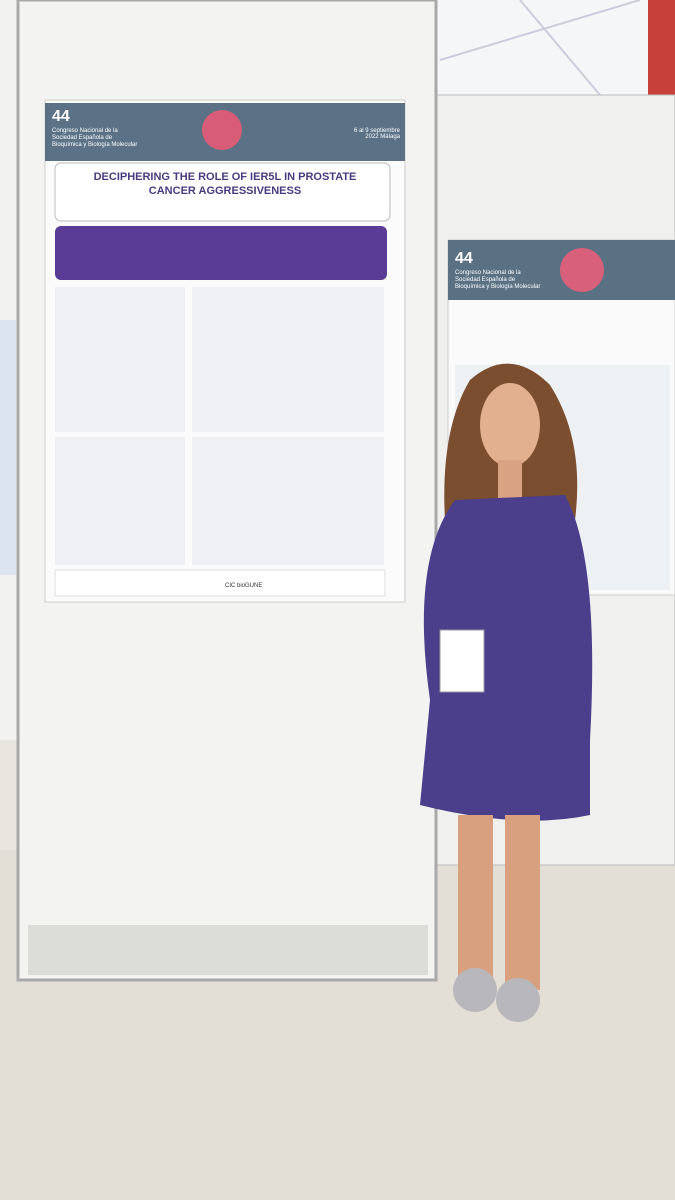  I want to click on intro-box, so click(221, 253).